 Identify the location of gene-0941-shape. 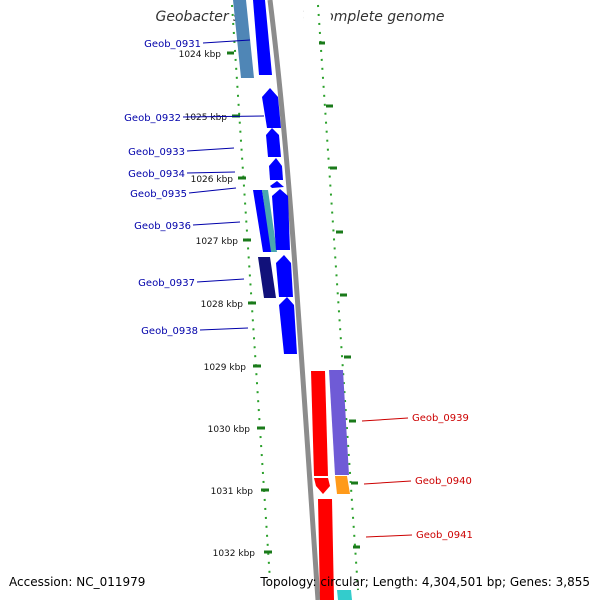
(326, 549).